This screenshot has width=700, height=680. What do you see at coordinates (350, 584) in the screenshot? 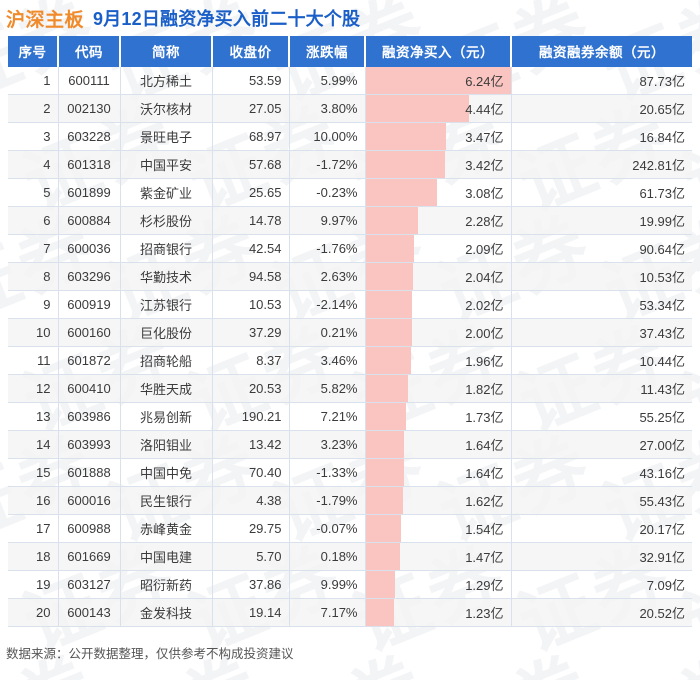
I see `table-row: 19 603127 昭衍新药 37.86 9.99% 1.29亿 7.09亿` at bounding box center [350, 584].